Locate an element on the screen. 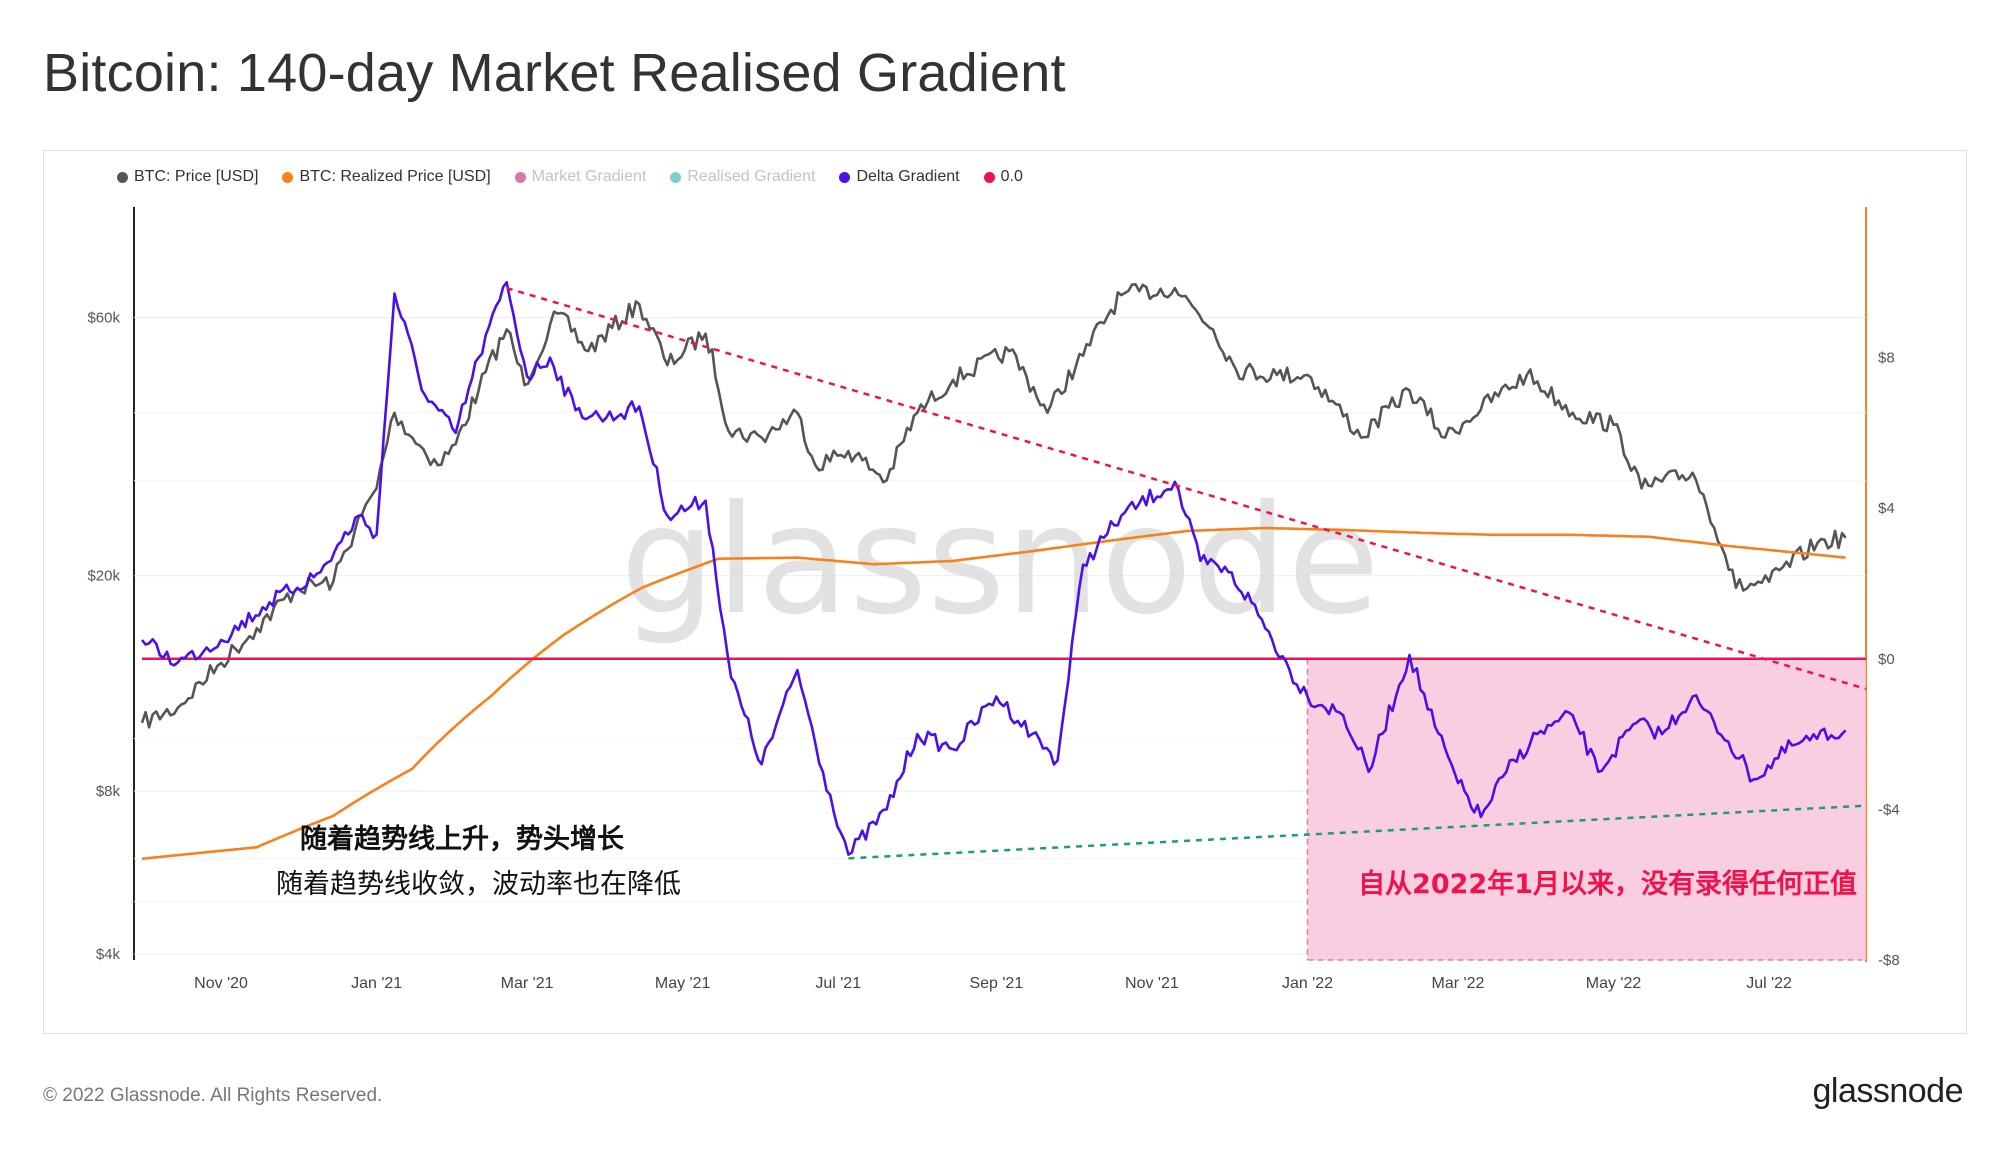 This screenshot has height=1151, width=2000. copyright: © 2022 Glassnode. All Rights Reserved. is located at coordinates (213, 1095).